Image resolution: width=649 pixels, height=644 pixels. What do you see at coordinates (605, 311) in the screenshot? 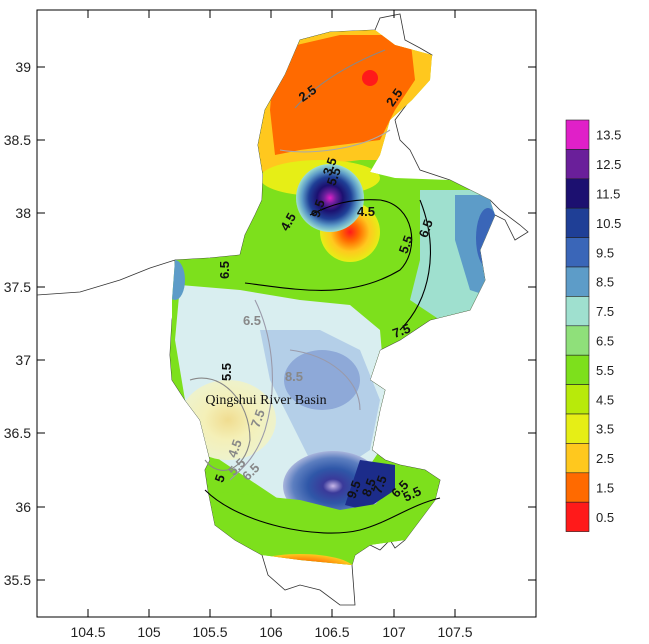
I see `colorbar-label: 7.5` at bounding box center [605, 311].